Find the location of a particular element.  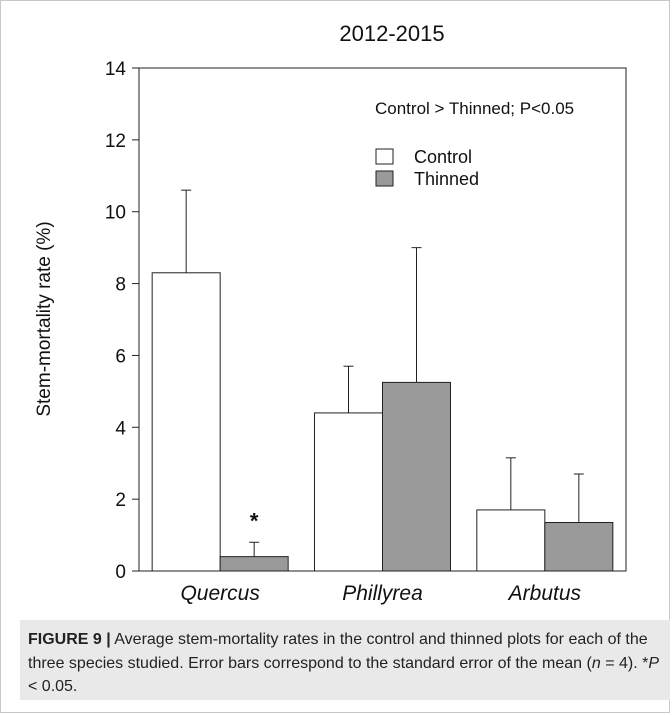

caption-n-eq: = 4). * is located at coordinates (624, 663).